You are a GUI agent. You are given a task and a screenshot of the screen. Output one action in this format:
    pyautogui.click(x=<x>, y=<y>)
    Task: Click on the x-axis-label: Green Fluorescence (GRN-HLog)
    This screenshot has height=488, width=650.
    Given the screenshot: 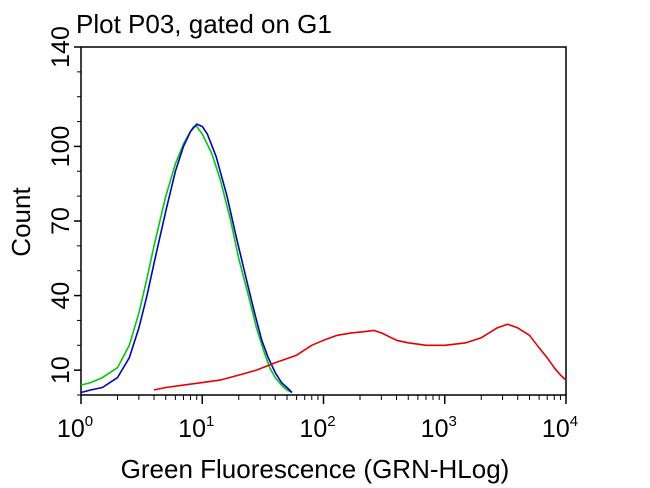 What is the action you would take?
    pyautogui.click(x=315, y=469)
    